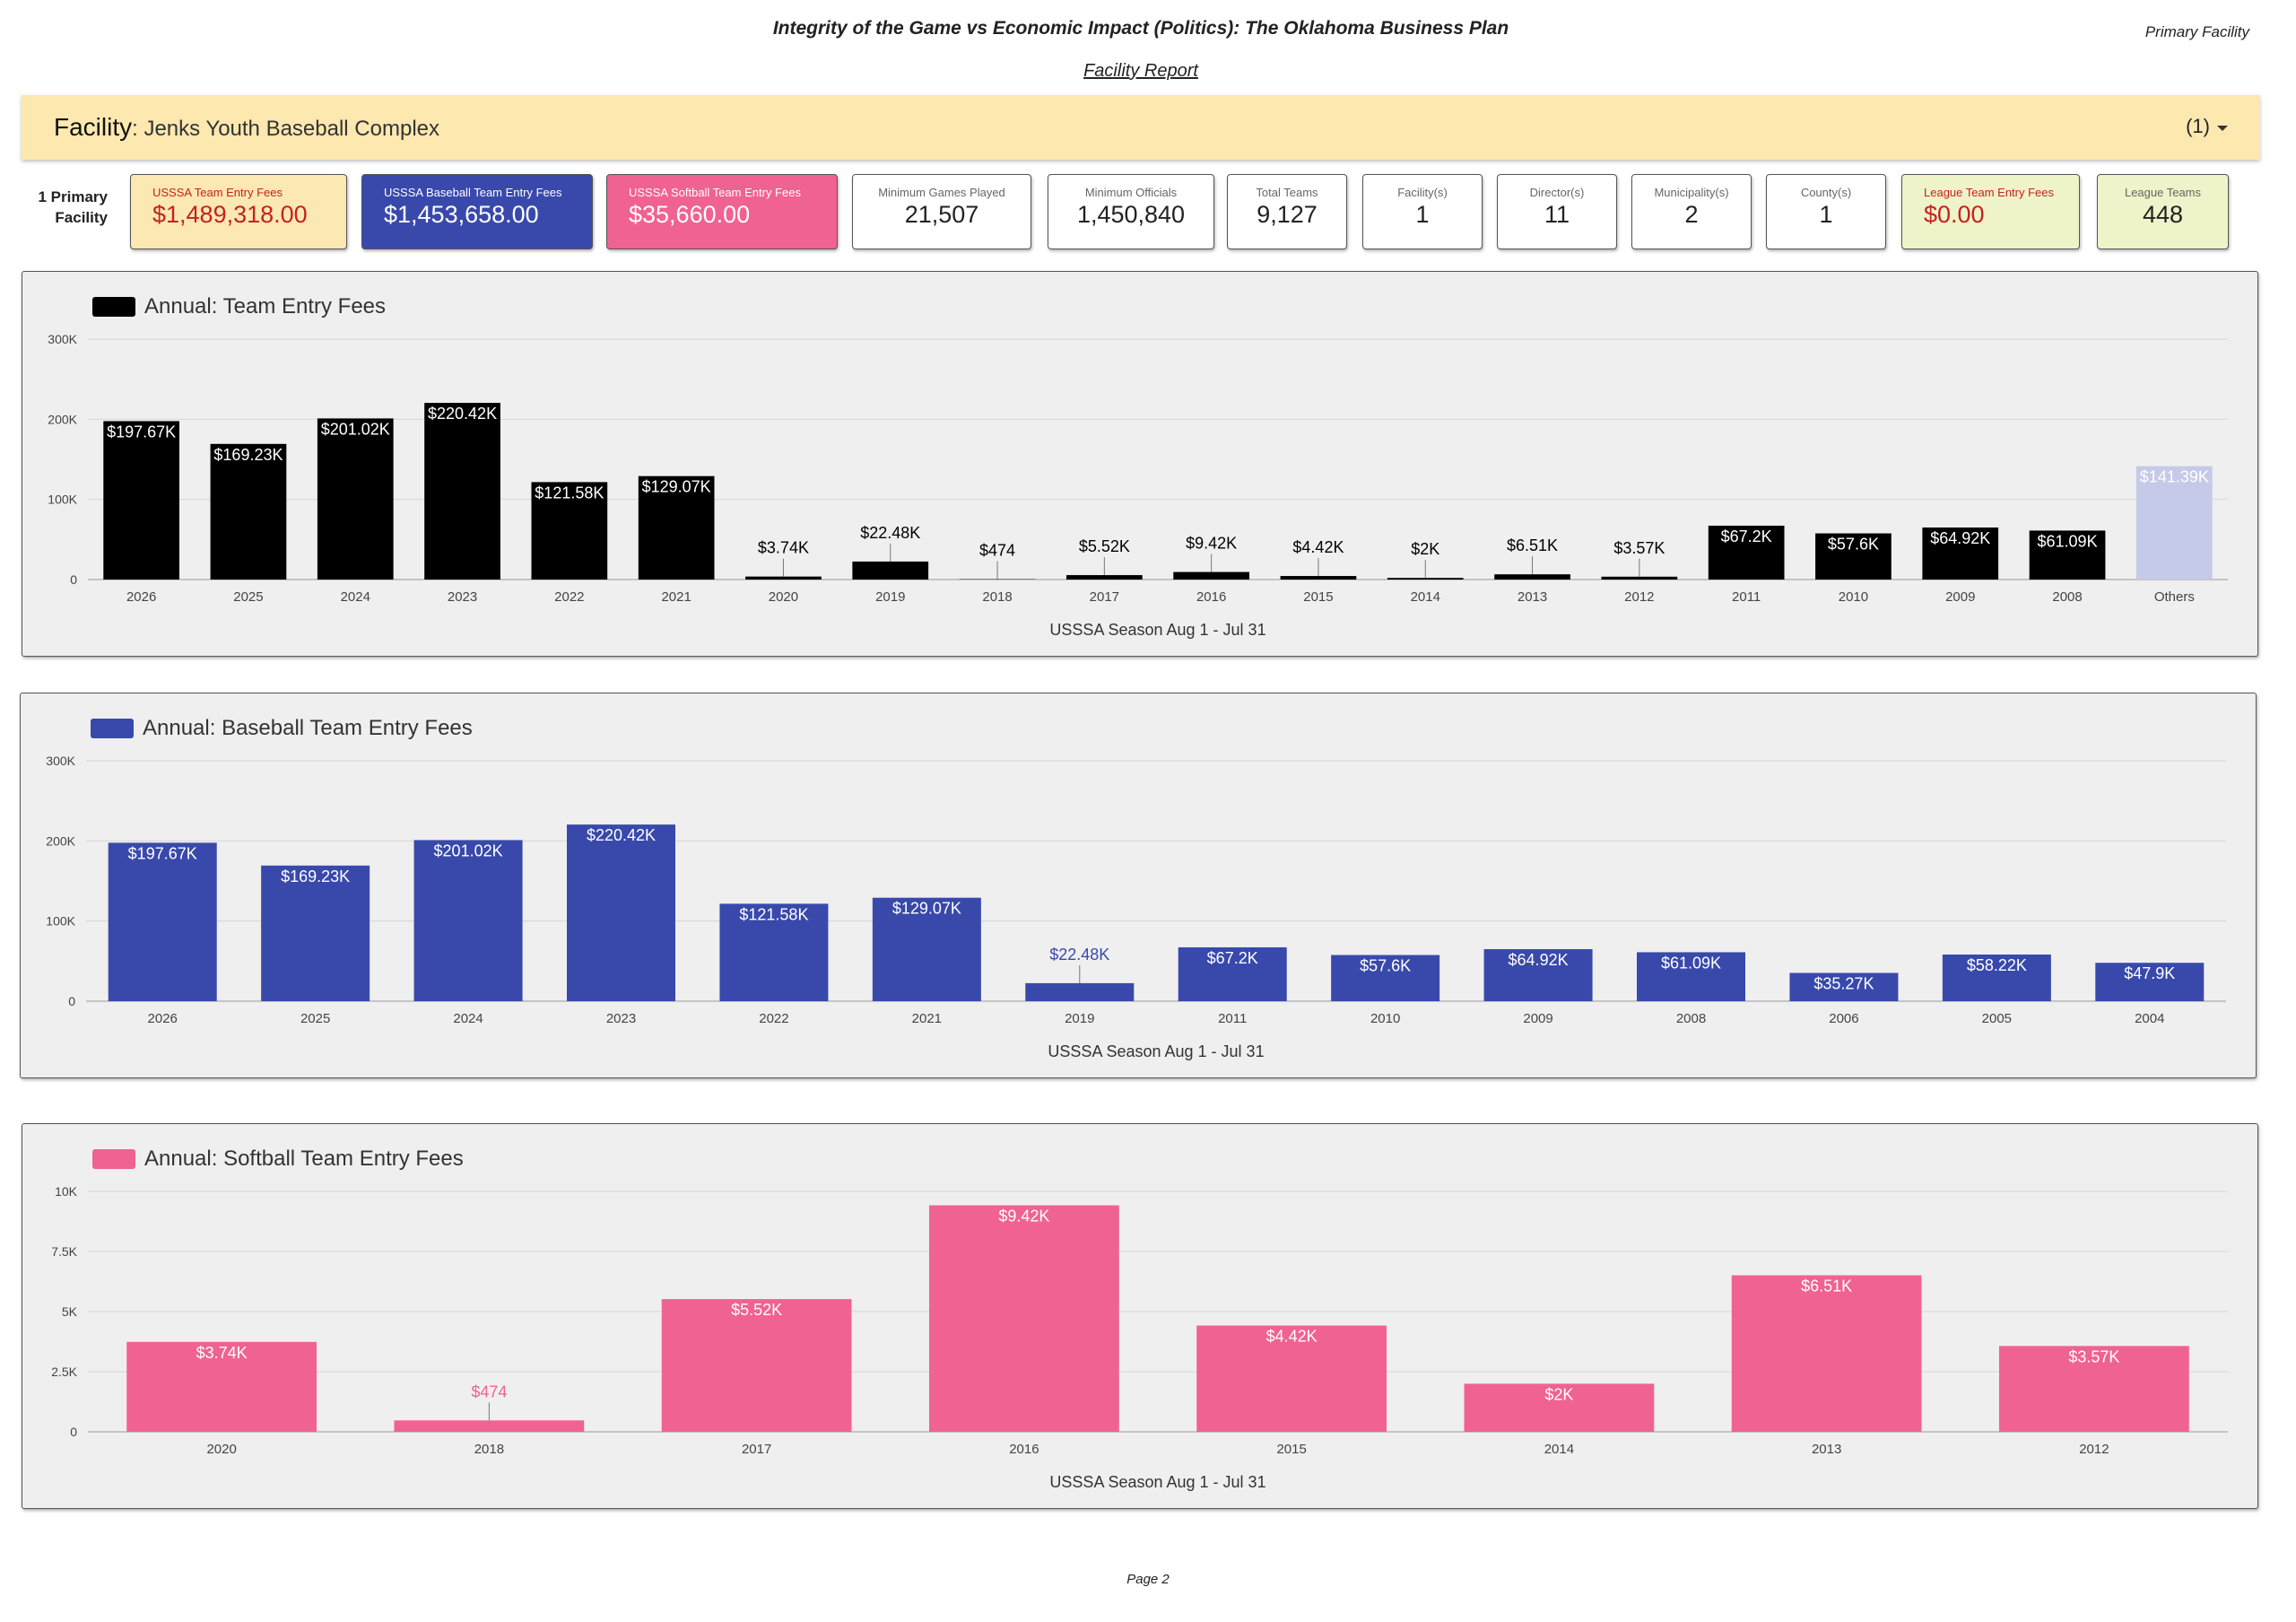  Describe the element at coordinates (2068, 541) in the screenshot. I see `value-label: $61.09K` at that location.